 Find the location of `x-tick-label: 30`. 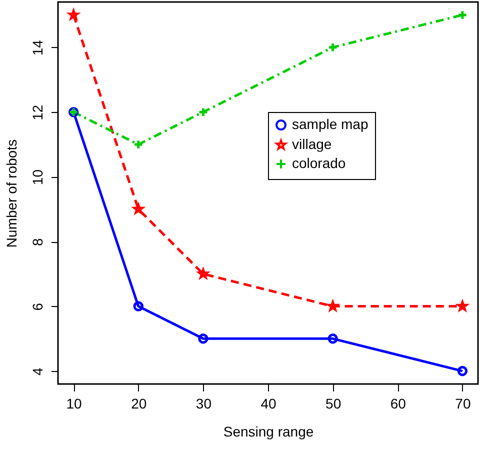

x-tick-label: 30 is located at coordinates (204, 404).